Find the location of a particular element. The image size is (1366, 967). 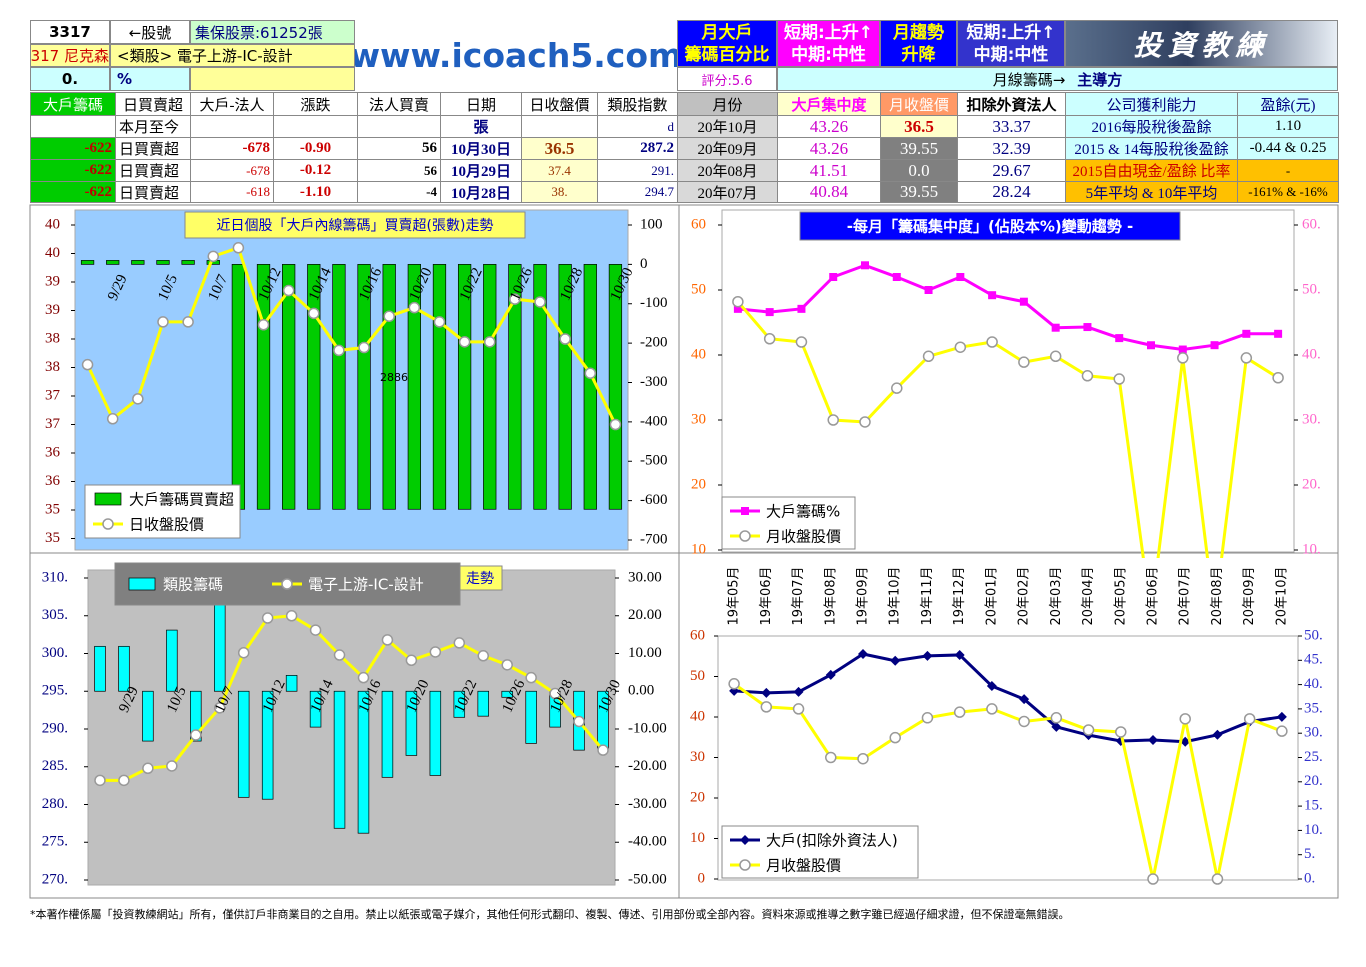

x-tick-label: 10/28 is located at coordinates (561, 696).